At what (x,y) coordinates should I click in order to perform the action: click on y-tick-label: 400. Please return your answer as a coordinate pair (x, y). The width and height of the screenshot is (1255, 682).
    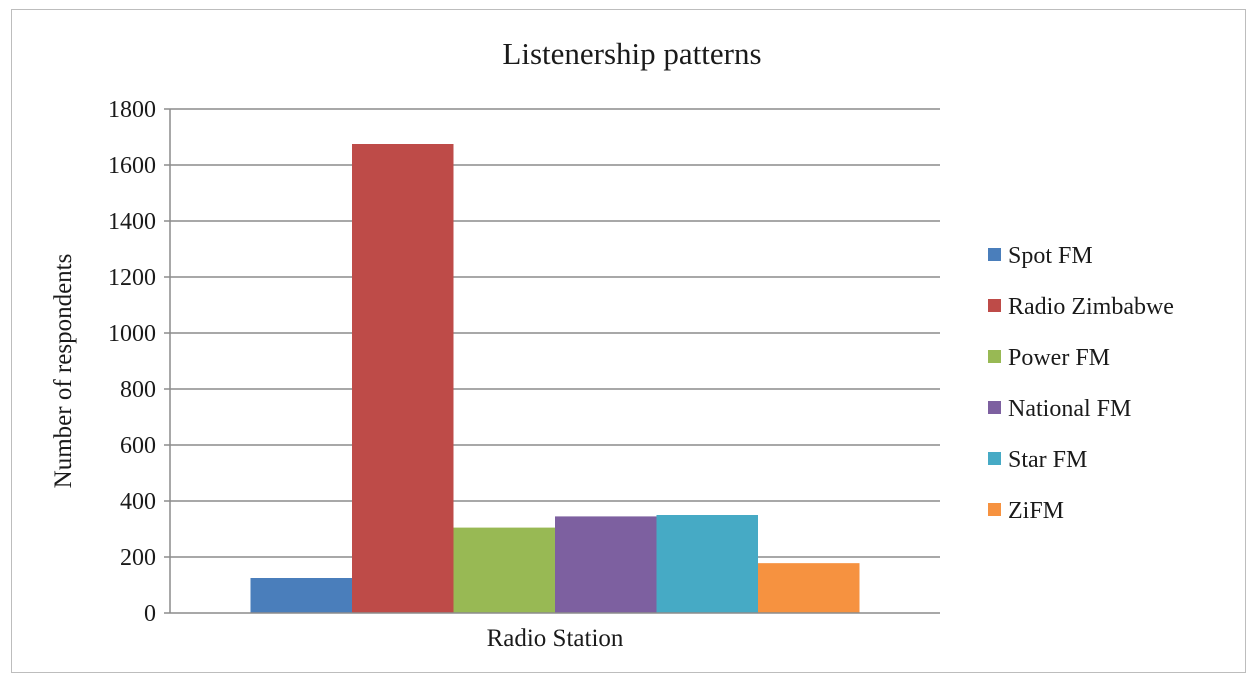
    Looking at the image, I should click on (138, 502).